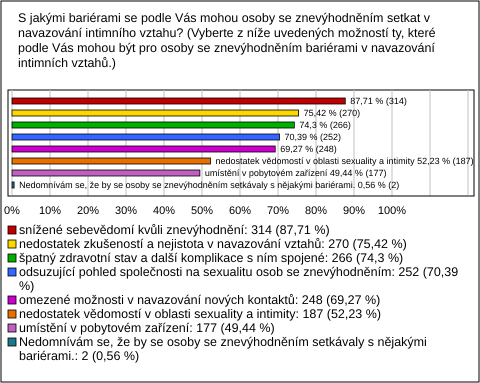 The height and width of the screenshot is (383, 480). What do you see at coordinates (278, 211) in the screenshot?
I see `x-tick-label: 70%` at bounding box center [278, 211].